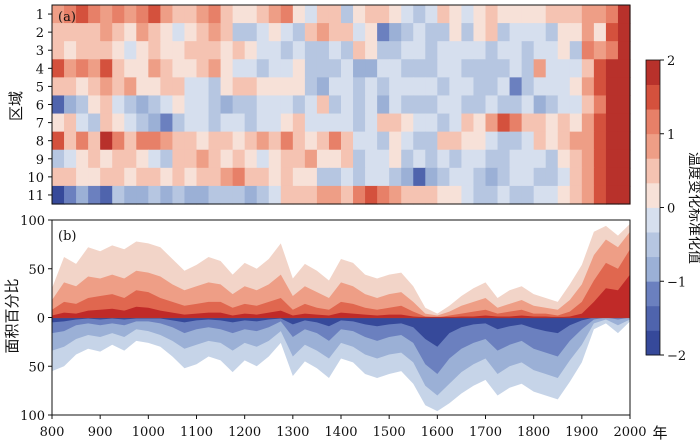  What do you see at coordinates (100, 432) in the screenshot?
I see `area-x-tick-label: 900` at bounding box center [100, 432].